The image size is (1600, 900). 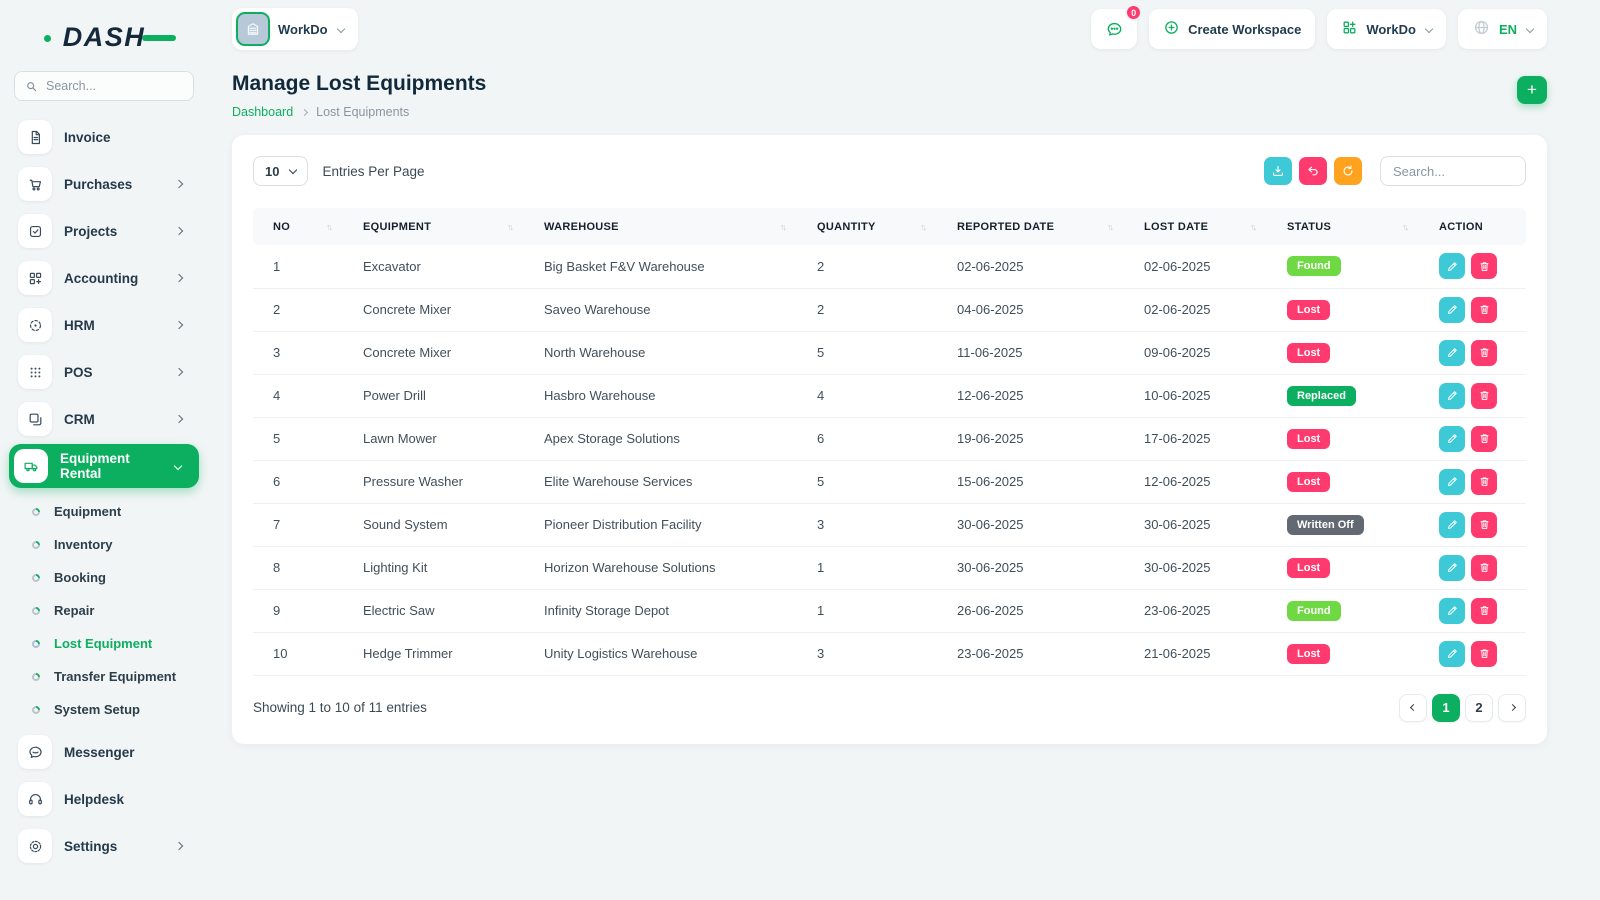 What do you see at coordinates (1195, 396) in the screenshot?
I see `cell-lost-date: 10-06-2025` at bounding box center [1195, 396].